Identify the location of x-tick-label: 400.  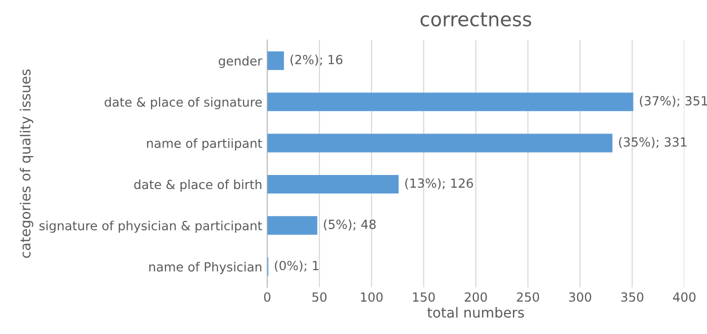
(684, 297).